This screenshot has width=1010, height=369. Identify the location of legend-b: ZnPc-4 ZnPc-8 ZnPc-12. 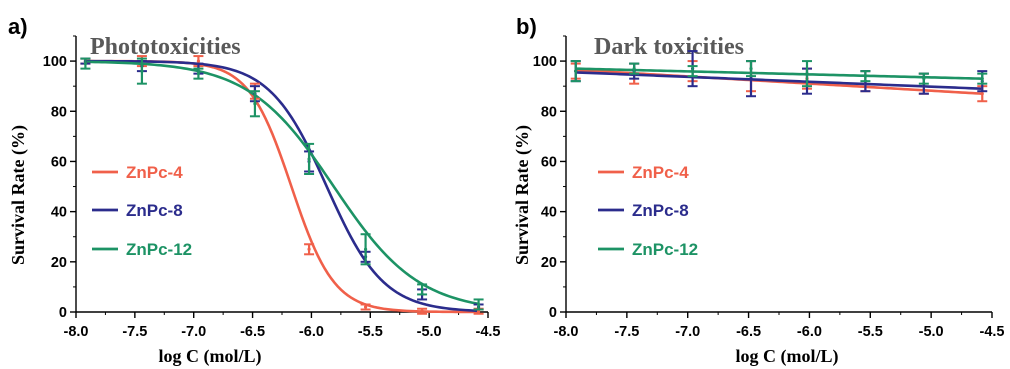
(648, 211).